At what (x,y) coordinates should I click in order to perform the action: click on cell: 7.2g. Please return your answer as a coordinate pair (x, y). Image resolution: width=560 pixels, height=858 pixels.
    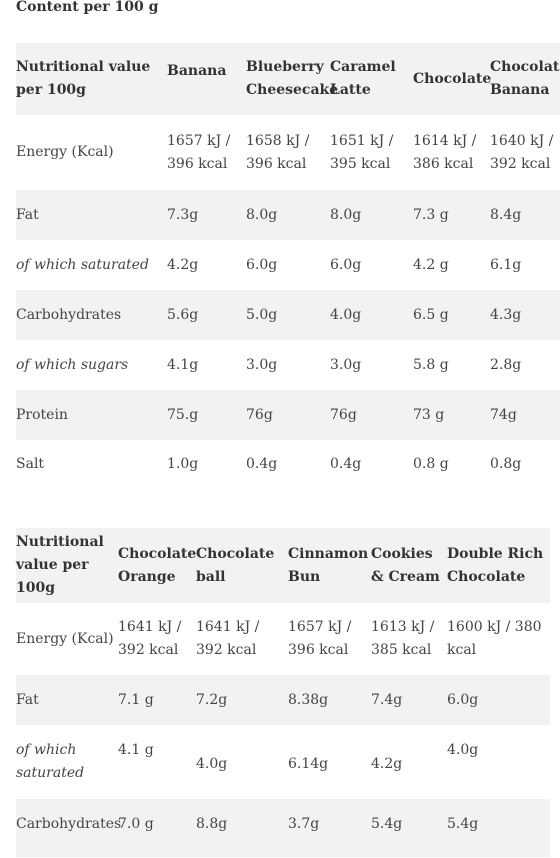
    Looking at the image, I should click on (242, 700).